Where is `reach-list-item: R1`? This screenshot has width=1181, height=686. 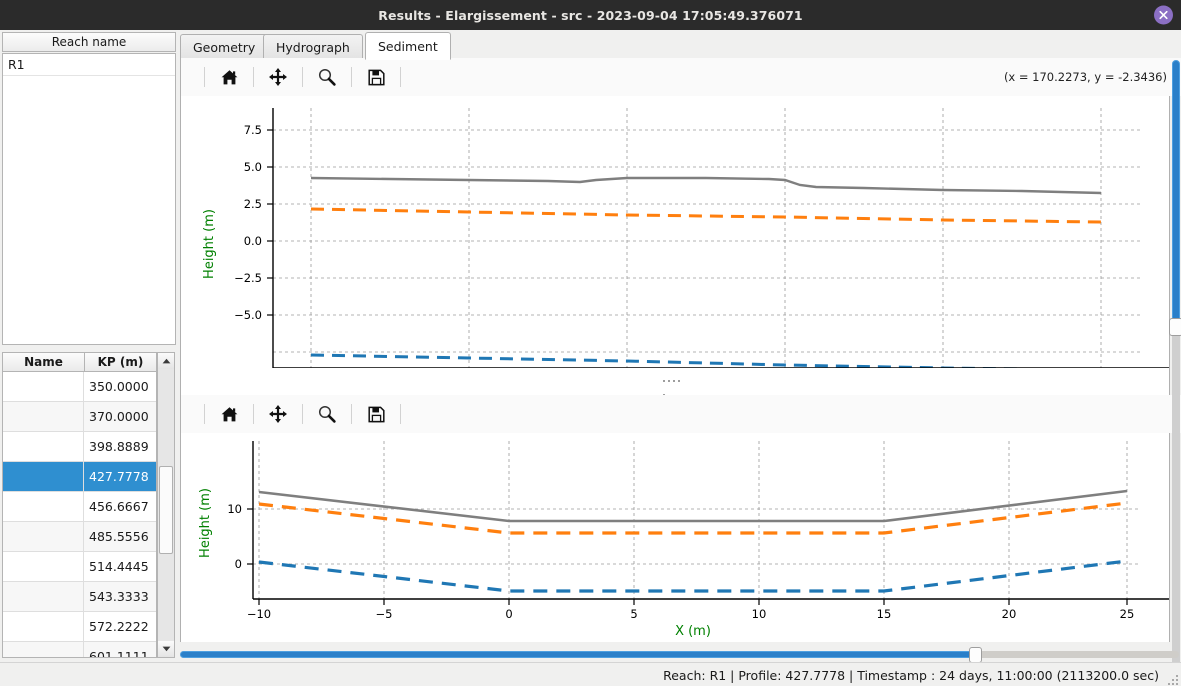
reach-list-item: R1 is located at coordinates (89, 65).